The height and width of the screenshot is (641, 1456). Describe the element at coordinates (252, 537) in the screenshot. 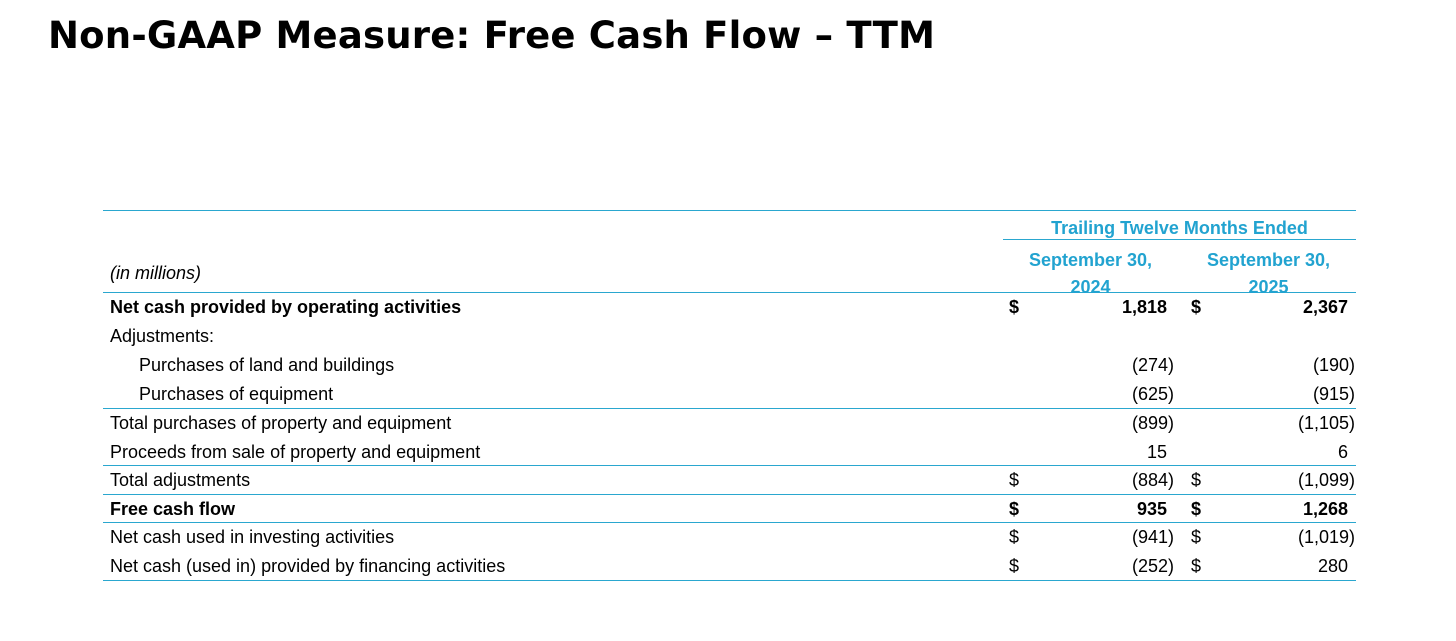

I see `row-label: Net cash used in investing activities` at that location.